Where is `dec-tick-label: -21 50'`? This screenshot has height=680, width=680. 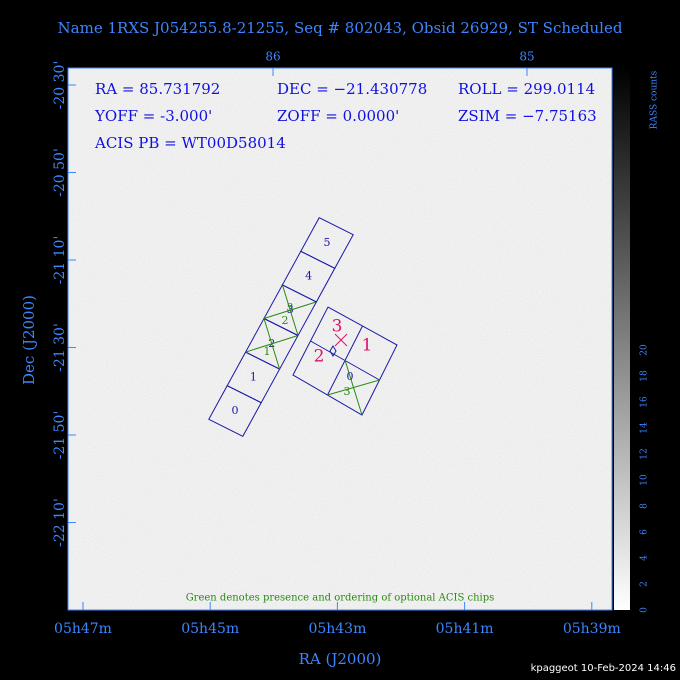
dec-tick-label: -21 50' is located at coordinates (60, 435).